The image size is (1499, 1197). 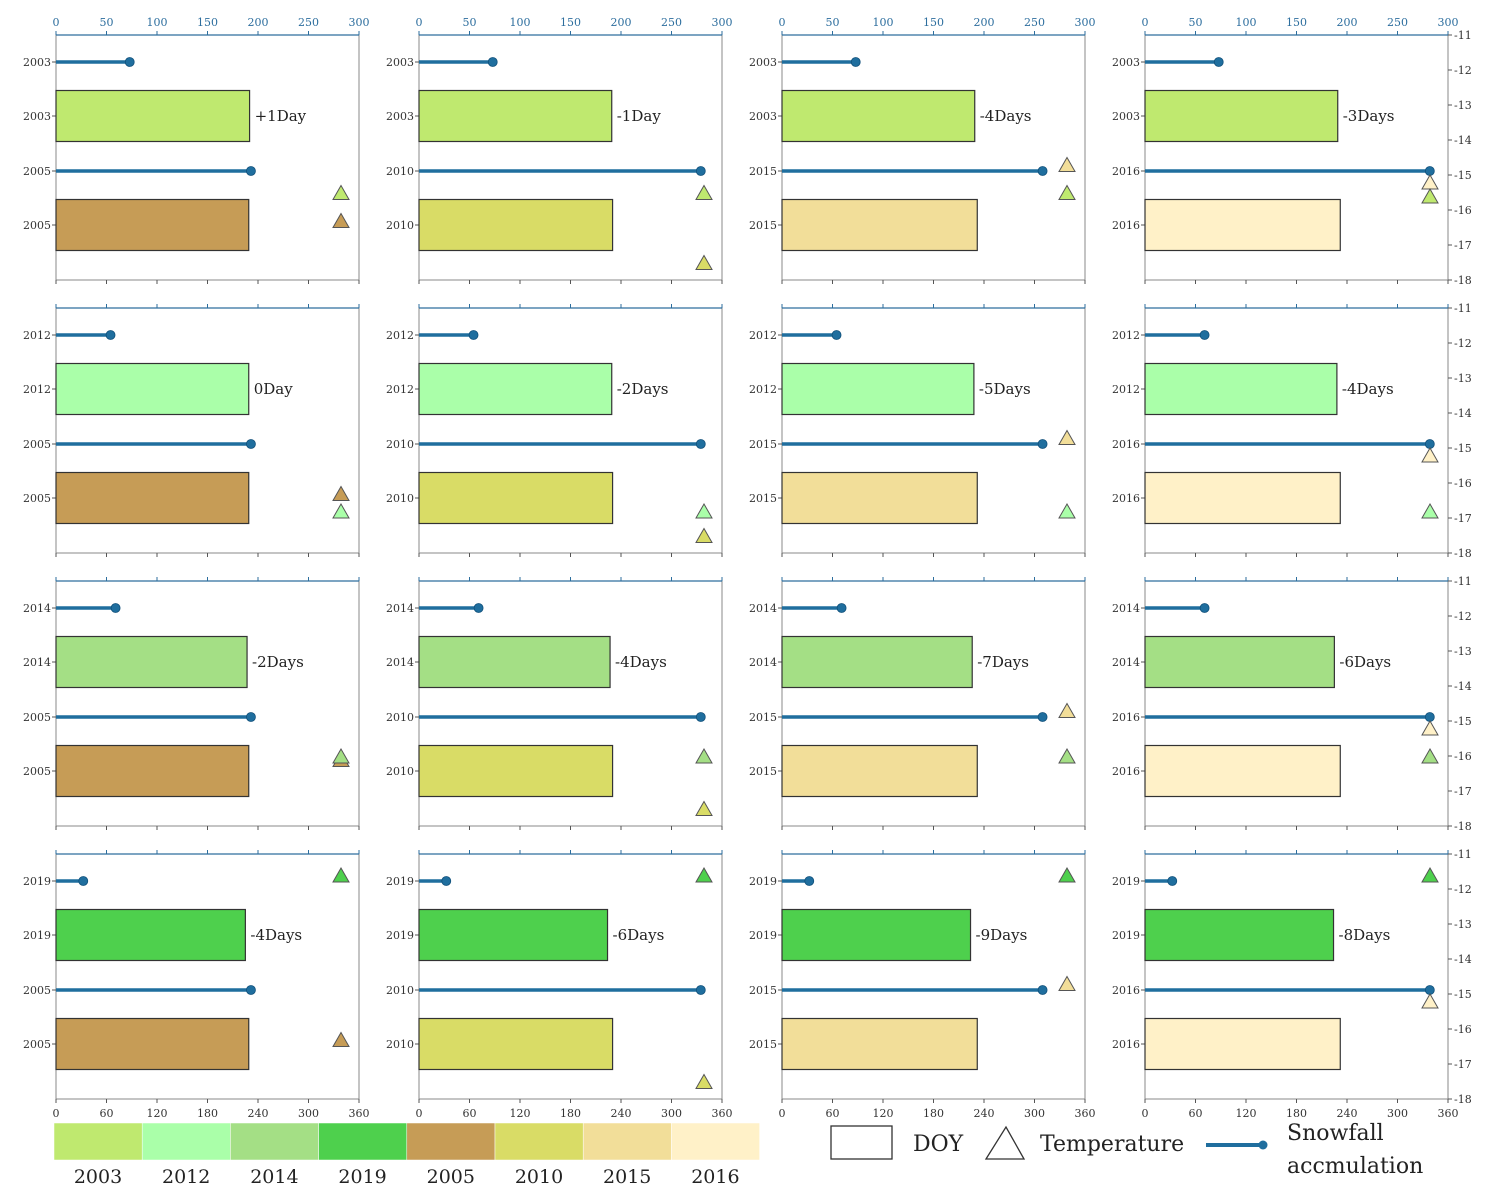 I want to click on legend-year-2019: 2019, so click(x=362, y=1177).